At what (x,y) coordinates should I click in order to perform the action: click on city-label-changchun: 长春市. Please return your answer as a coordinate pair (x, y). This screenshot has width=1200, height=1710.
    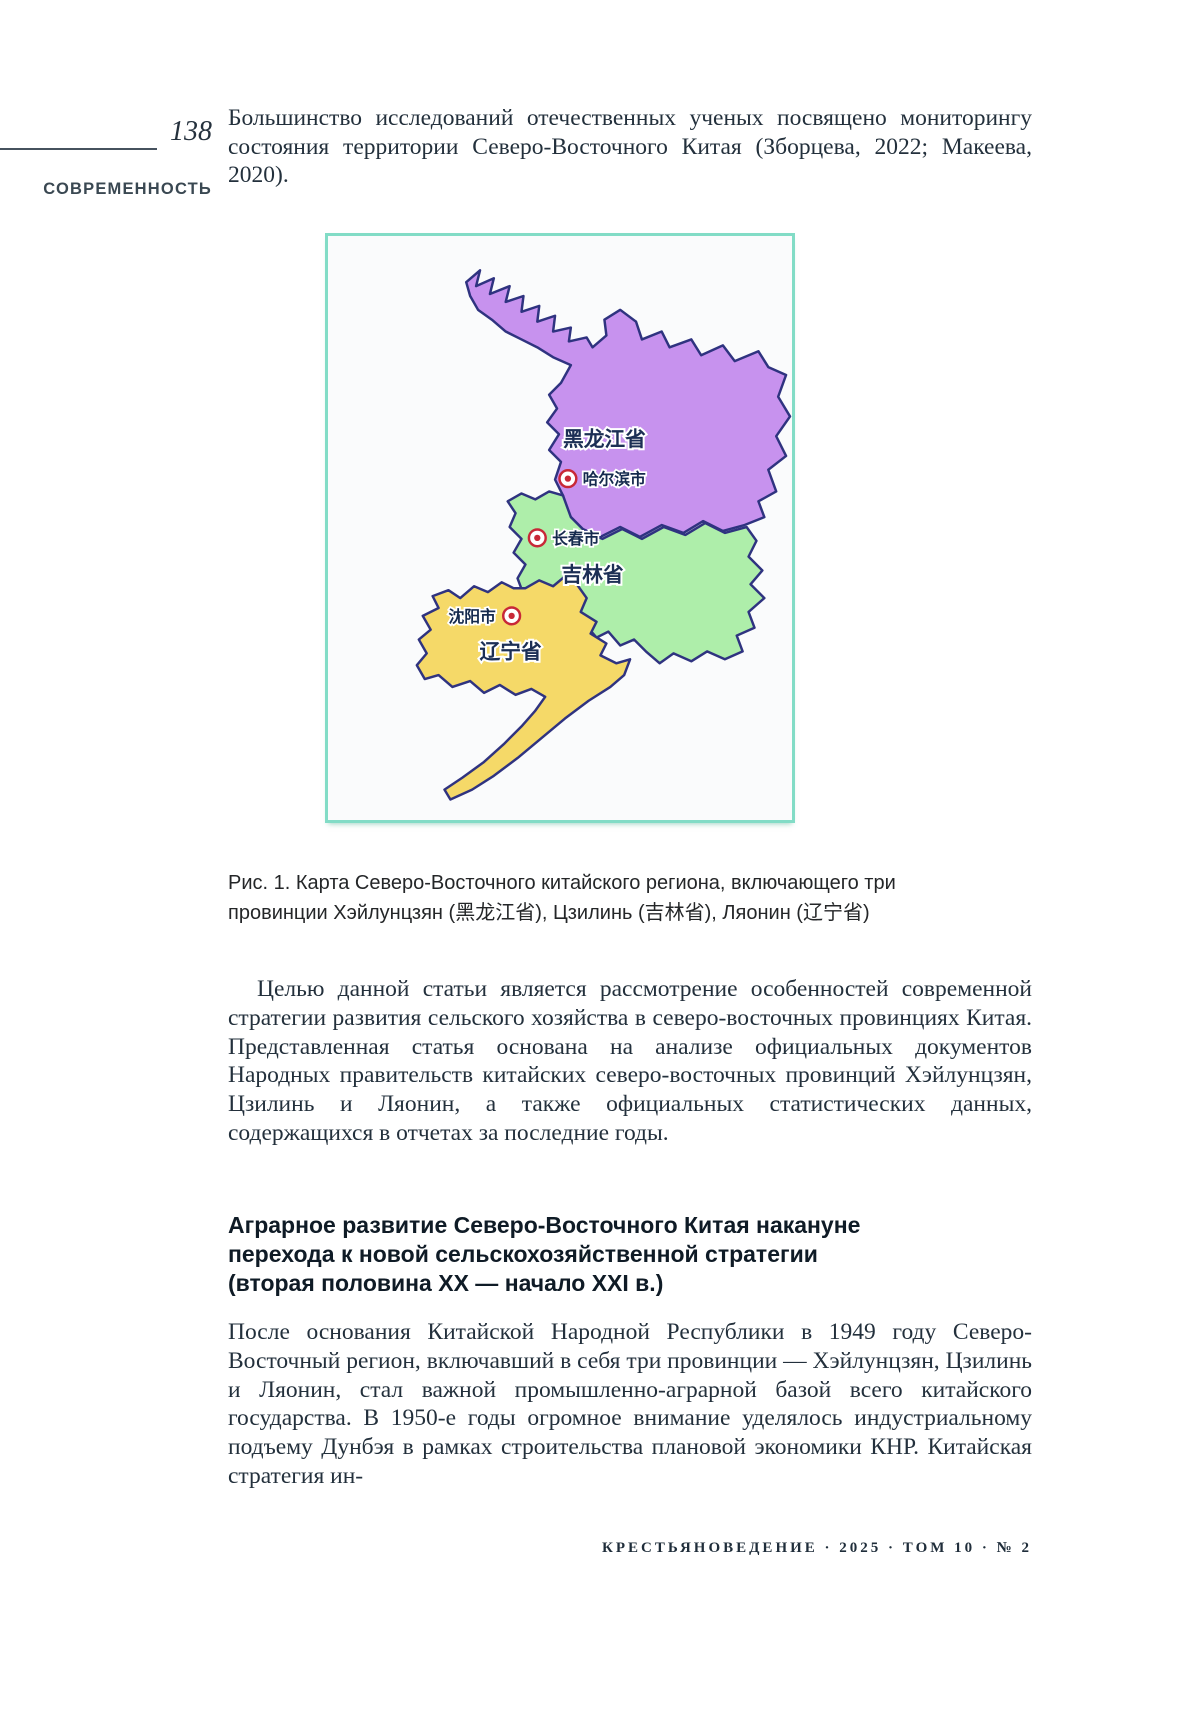
    Looking at the image, I should click on (576, 538).